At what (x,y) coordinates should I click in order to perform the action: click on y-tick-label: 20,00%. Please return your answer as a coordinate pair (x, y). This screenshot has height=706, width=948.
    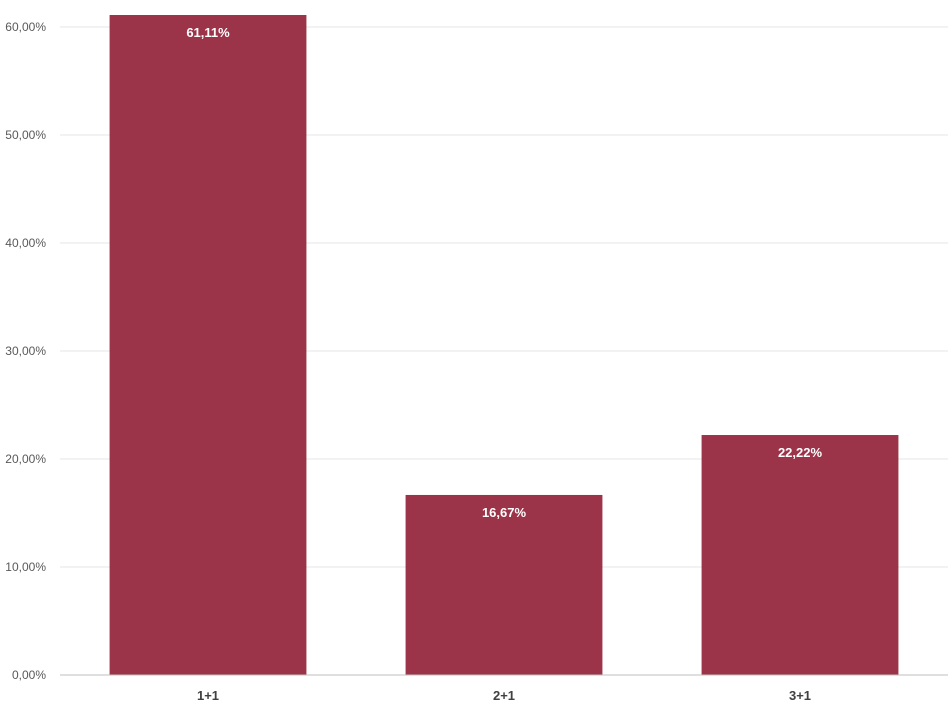
    Looking at the image, I should click on (25, 459).